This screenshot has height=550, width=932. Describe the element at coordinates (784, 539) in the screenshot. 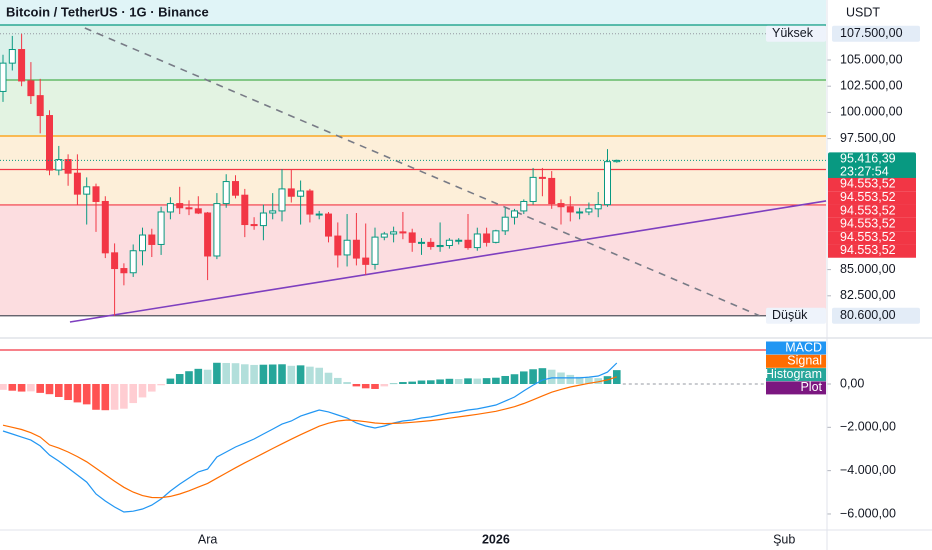

I see `x-tick-label: Şub` at that location.